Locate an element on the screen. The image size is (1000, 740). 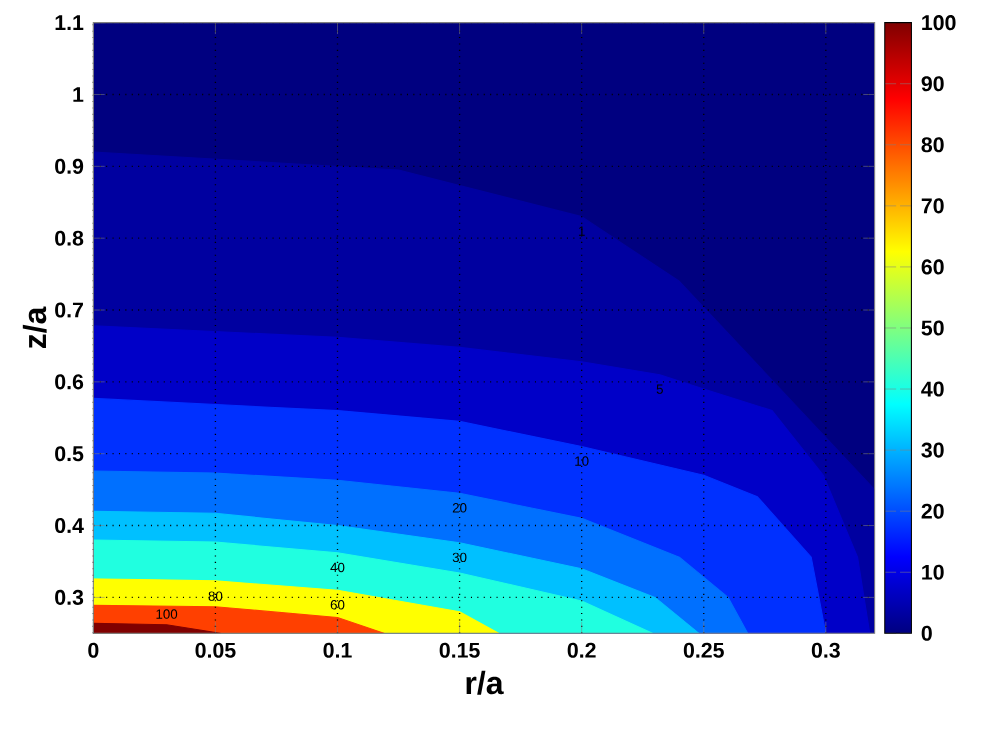
y-tick-label: 0.8 is located at coordinates (69, 238).